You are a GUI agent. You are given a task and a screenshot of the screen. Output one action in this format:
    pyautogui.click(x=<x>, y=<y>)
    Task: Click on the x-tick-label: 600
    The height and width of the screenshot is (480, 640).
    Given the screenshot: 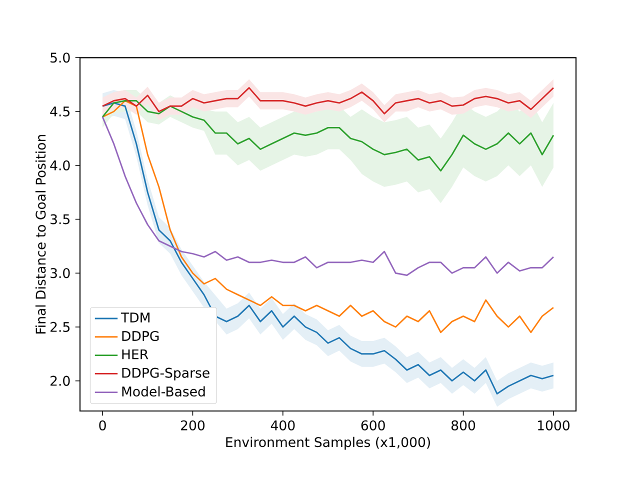 What is the action you would take?
    pyautogui.click(x=373, y=425)
    